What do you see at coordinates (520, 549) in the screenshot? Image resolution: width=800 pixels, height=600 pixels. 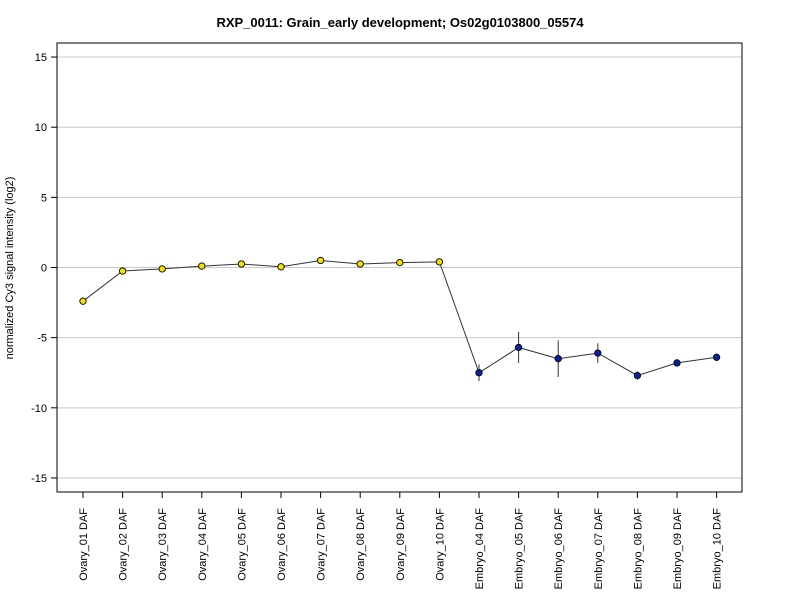 I see `x-tick-label: Embryo_05 DAF` at bounding box center [520, 549].